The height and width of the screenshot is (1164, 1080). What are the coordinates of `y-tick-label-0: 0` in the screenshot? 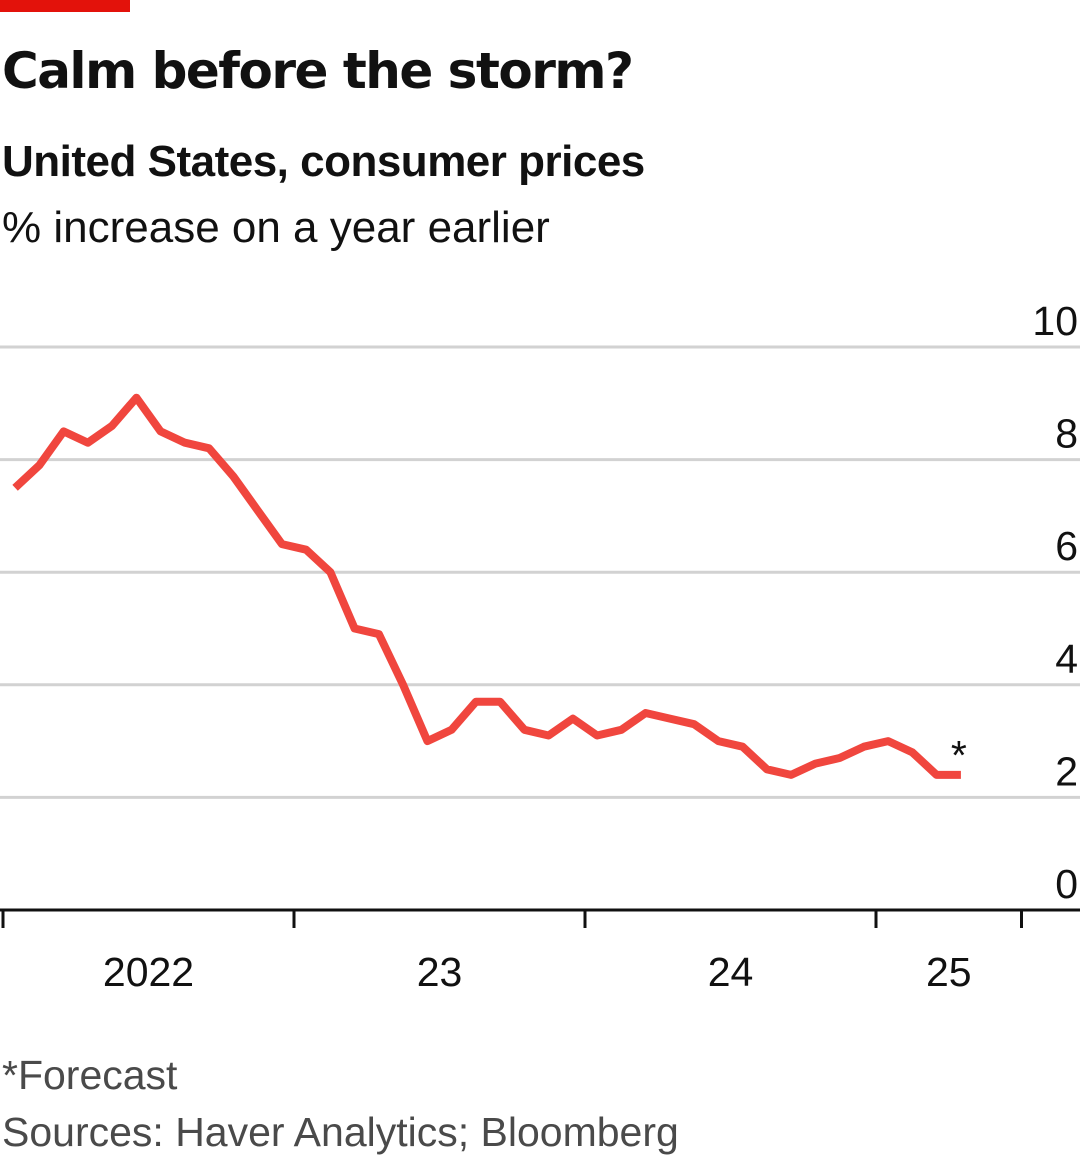 It's located at (1066, 884).